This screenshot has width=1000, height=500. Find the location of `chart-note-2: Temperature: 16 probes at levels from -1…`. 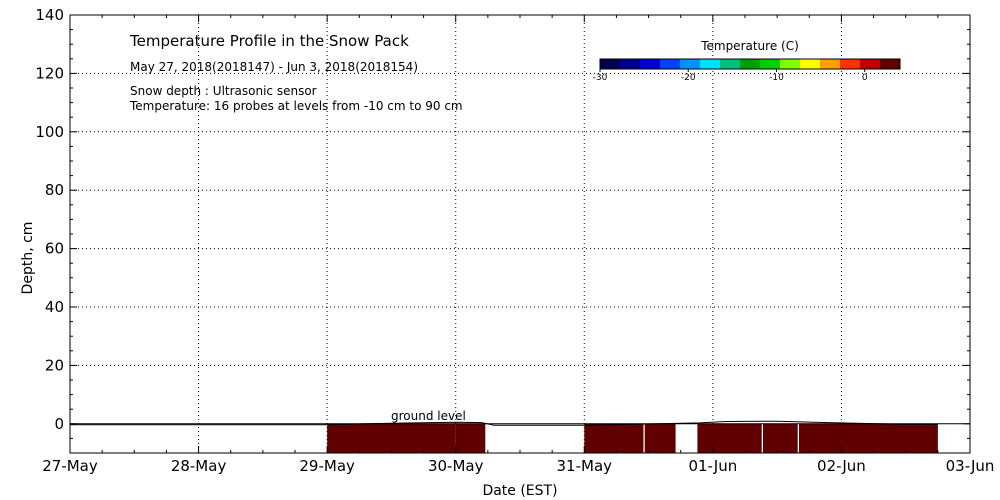

chart-note-2: Temperature: 16 probes at levels from -1… is located at coordinates (296, 106).